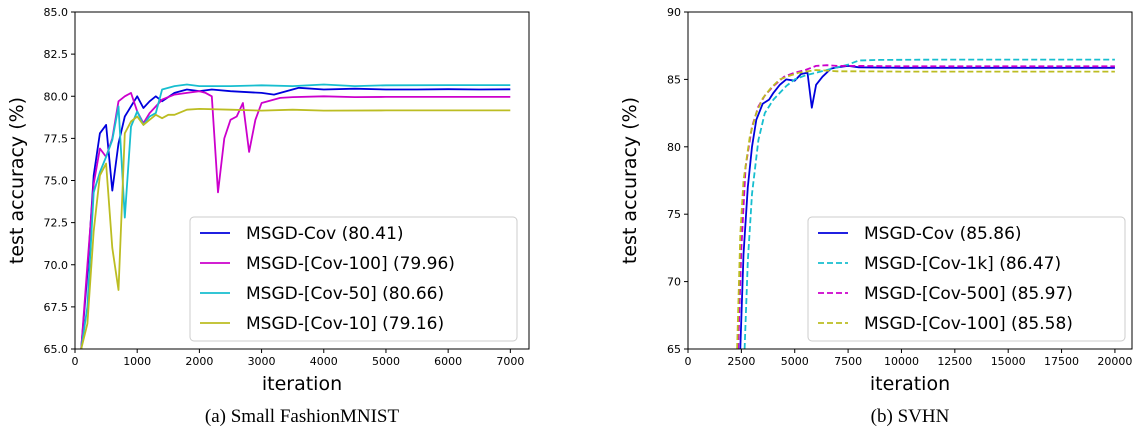  I want to click on x-tick-label: 7000, so click(510, 361).